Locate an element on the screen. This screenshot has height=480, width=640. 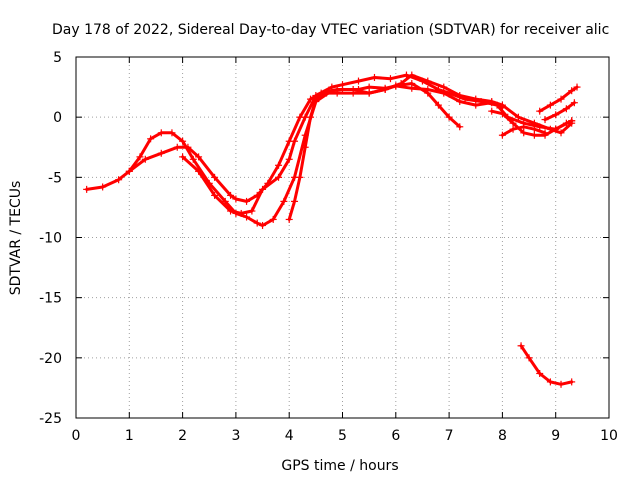
y-tick-label: 0 is located at coordinates (57, 118).